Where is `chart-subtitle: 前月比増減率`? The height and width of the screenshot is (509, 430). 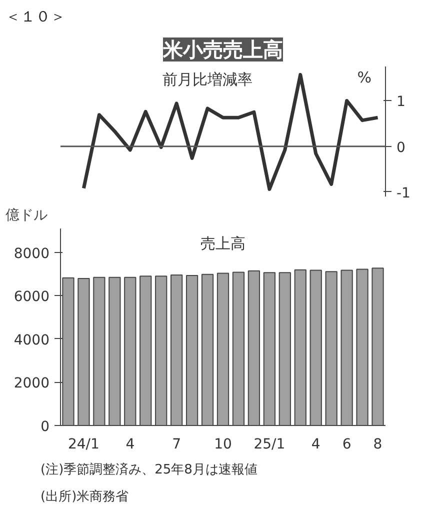 chart-subtitle: 前月比増減率 is located at coordinates (207, 79).